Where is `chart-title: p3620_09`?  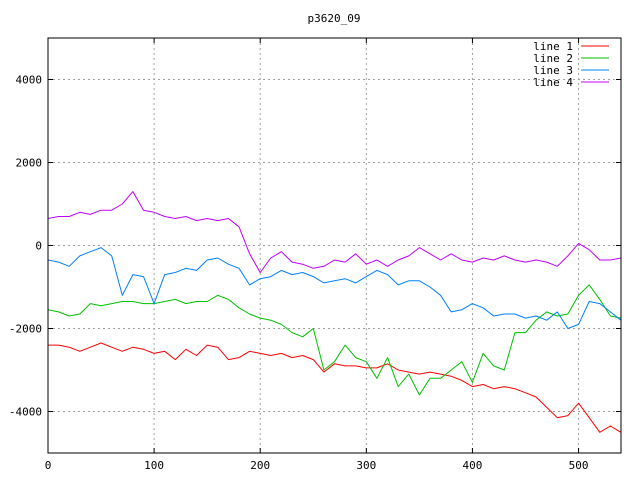 chart-title: p3620_09 is located at coordinates (334, 18).